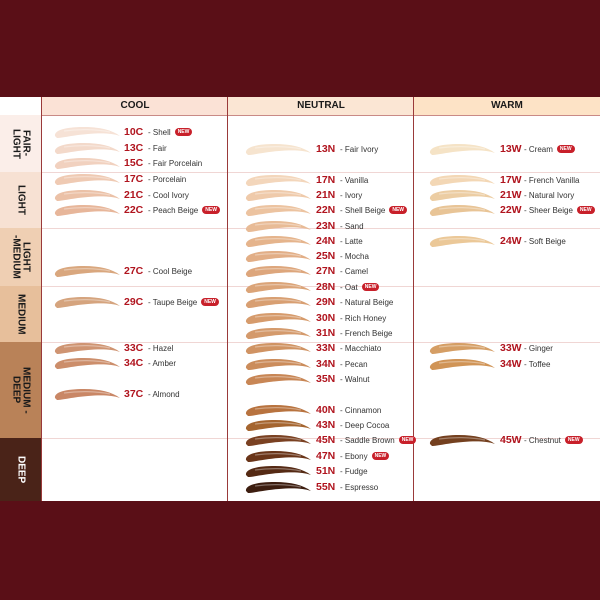 The height and width of the screenshot is (600, 600). Describe the element at coordinates (161, 348) in the screenshot. I see `shade-name: - Hazel` at that location.